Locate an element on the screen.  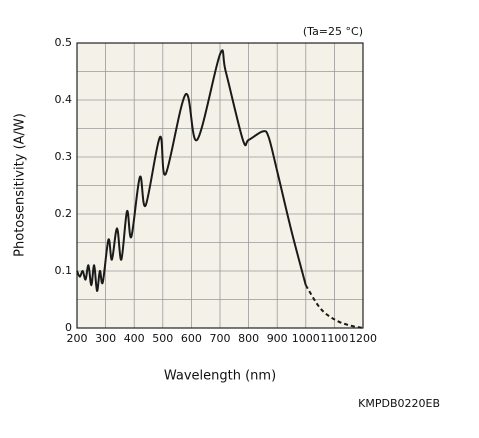
y-tick-label: 0.3 is located at coordinates (64, 156).